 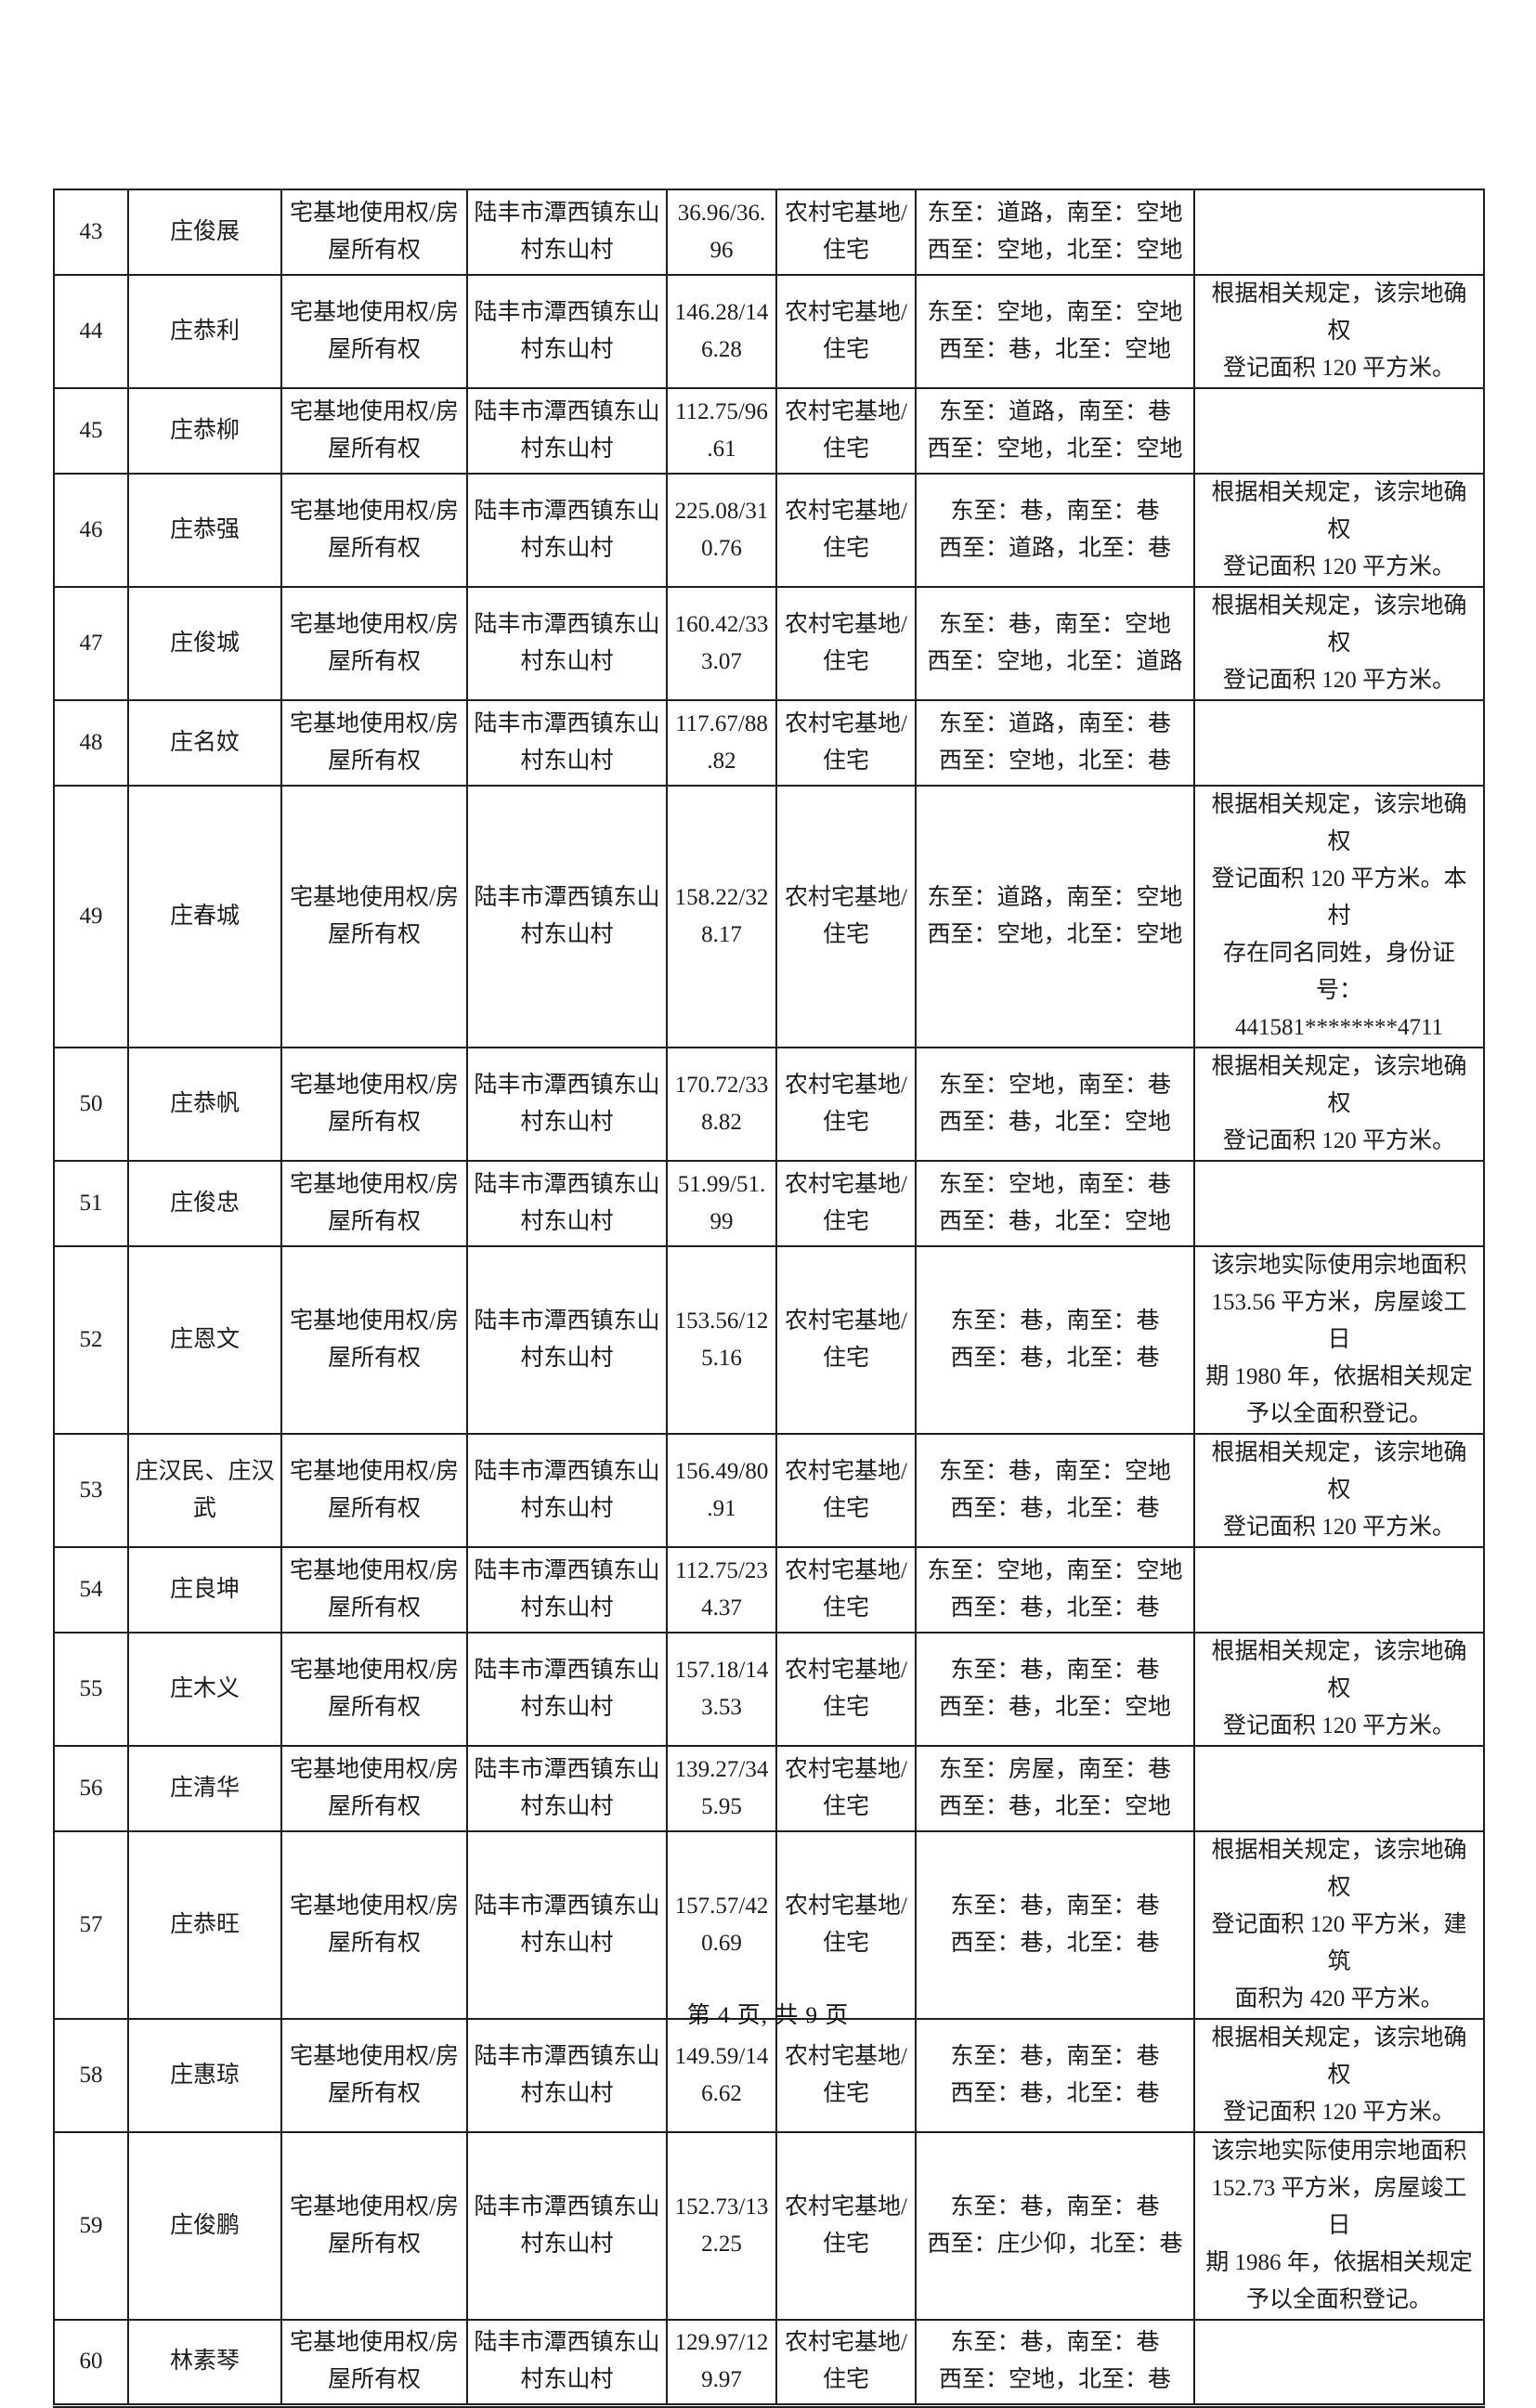 I want to click on cell-owner-name: 庄恭利, so click(x=204, y=332).